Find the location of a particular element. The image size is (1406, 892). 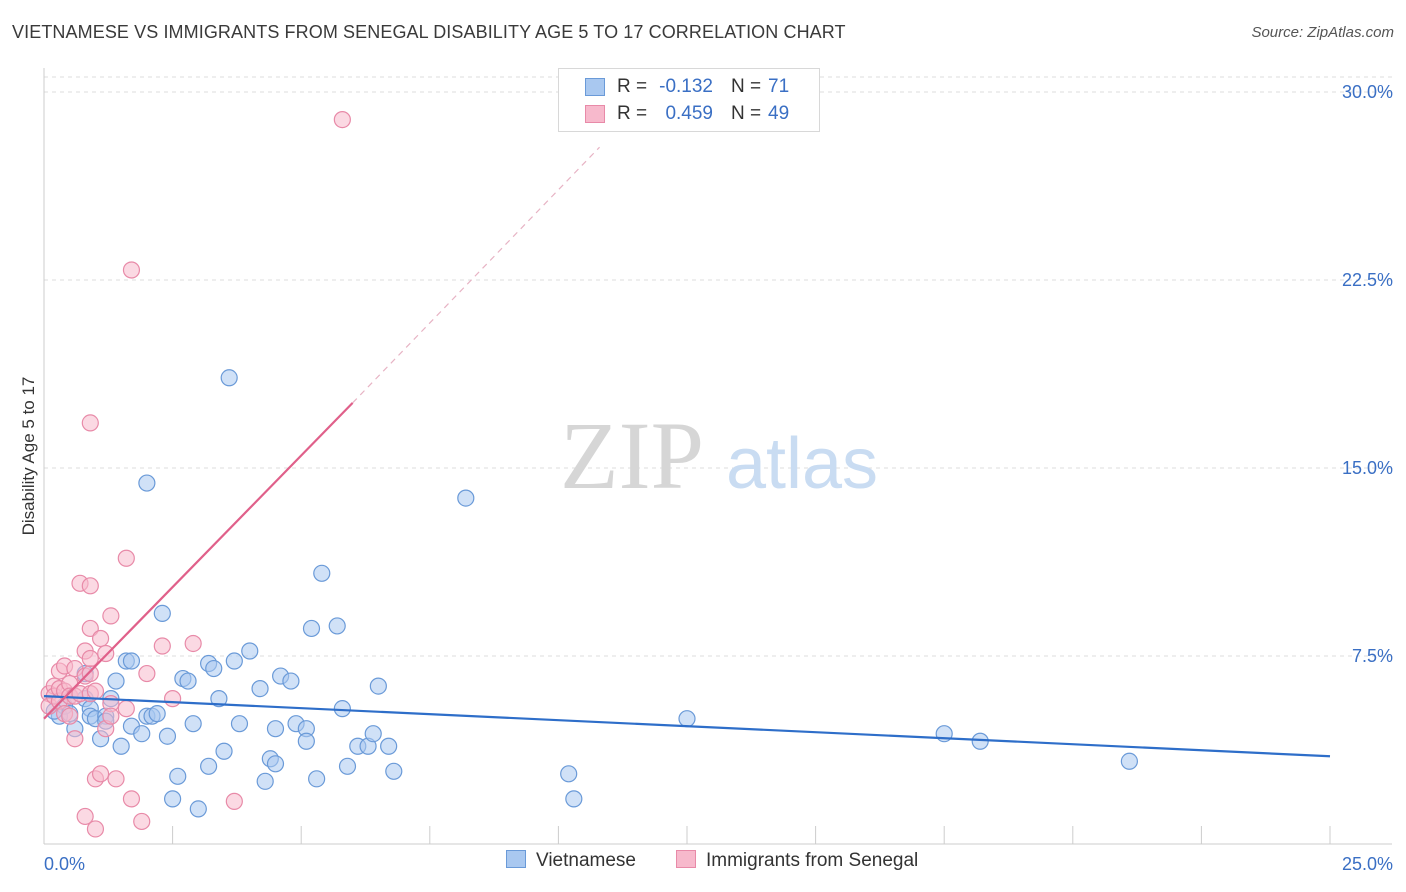

bottom-legend-label: Immigrants from Senegal is located at coordinates (812, 860).